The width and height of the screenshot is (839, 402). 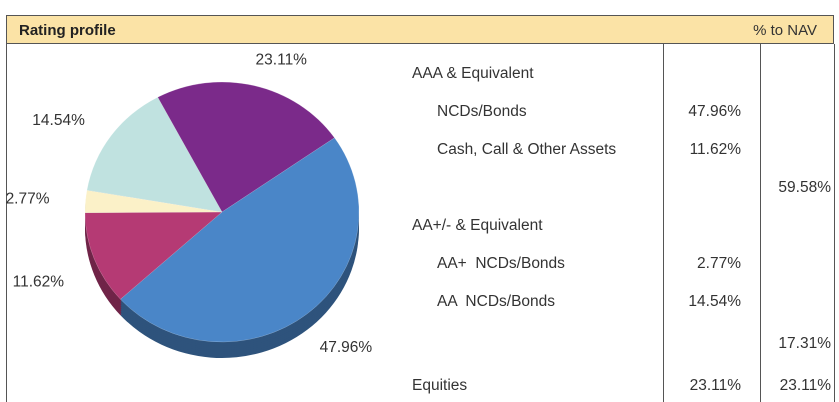 What do you see at coordinates (719, 263) in the screenshot?
I see `row-value: 2.77%` at bounding box center [719, 263].